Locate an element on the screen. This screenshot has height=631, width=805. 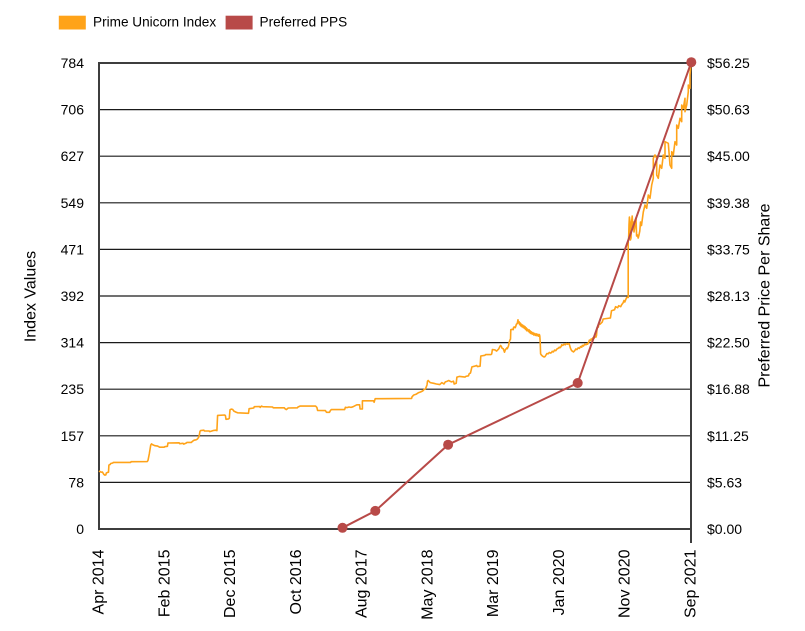
svg-text: 235 is located at coordinates (73, 389).